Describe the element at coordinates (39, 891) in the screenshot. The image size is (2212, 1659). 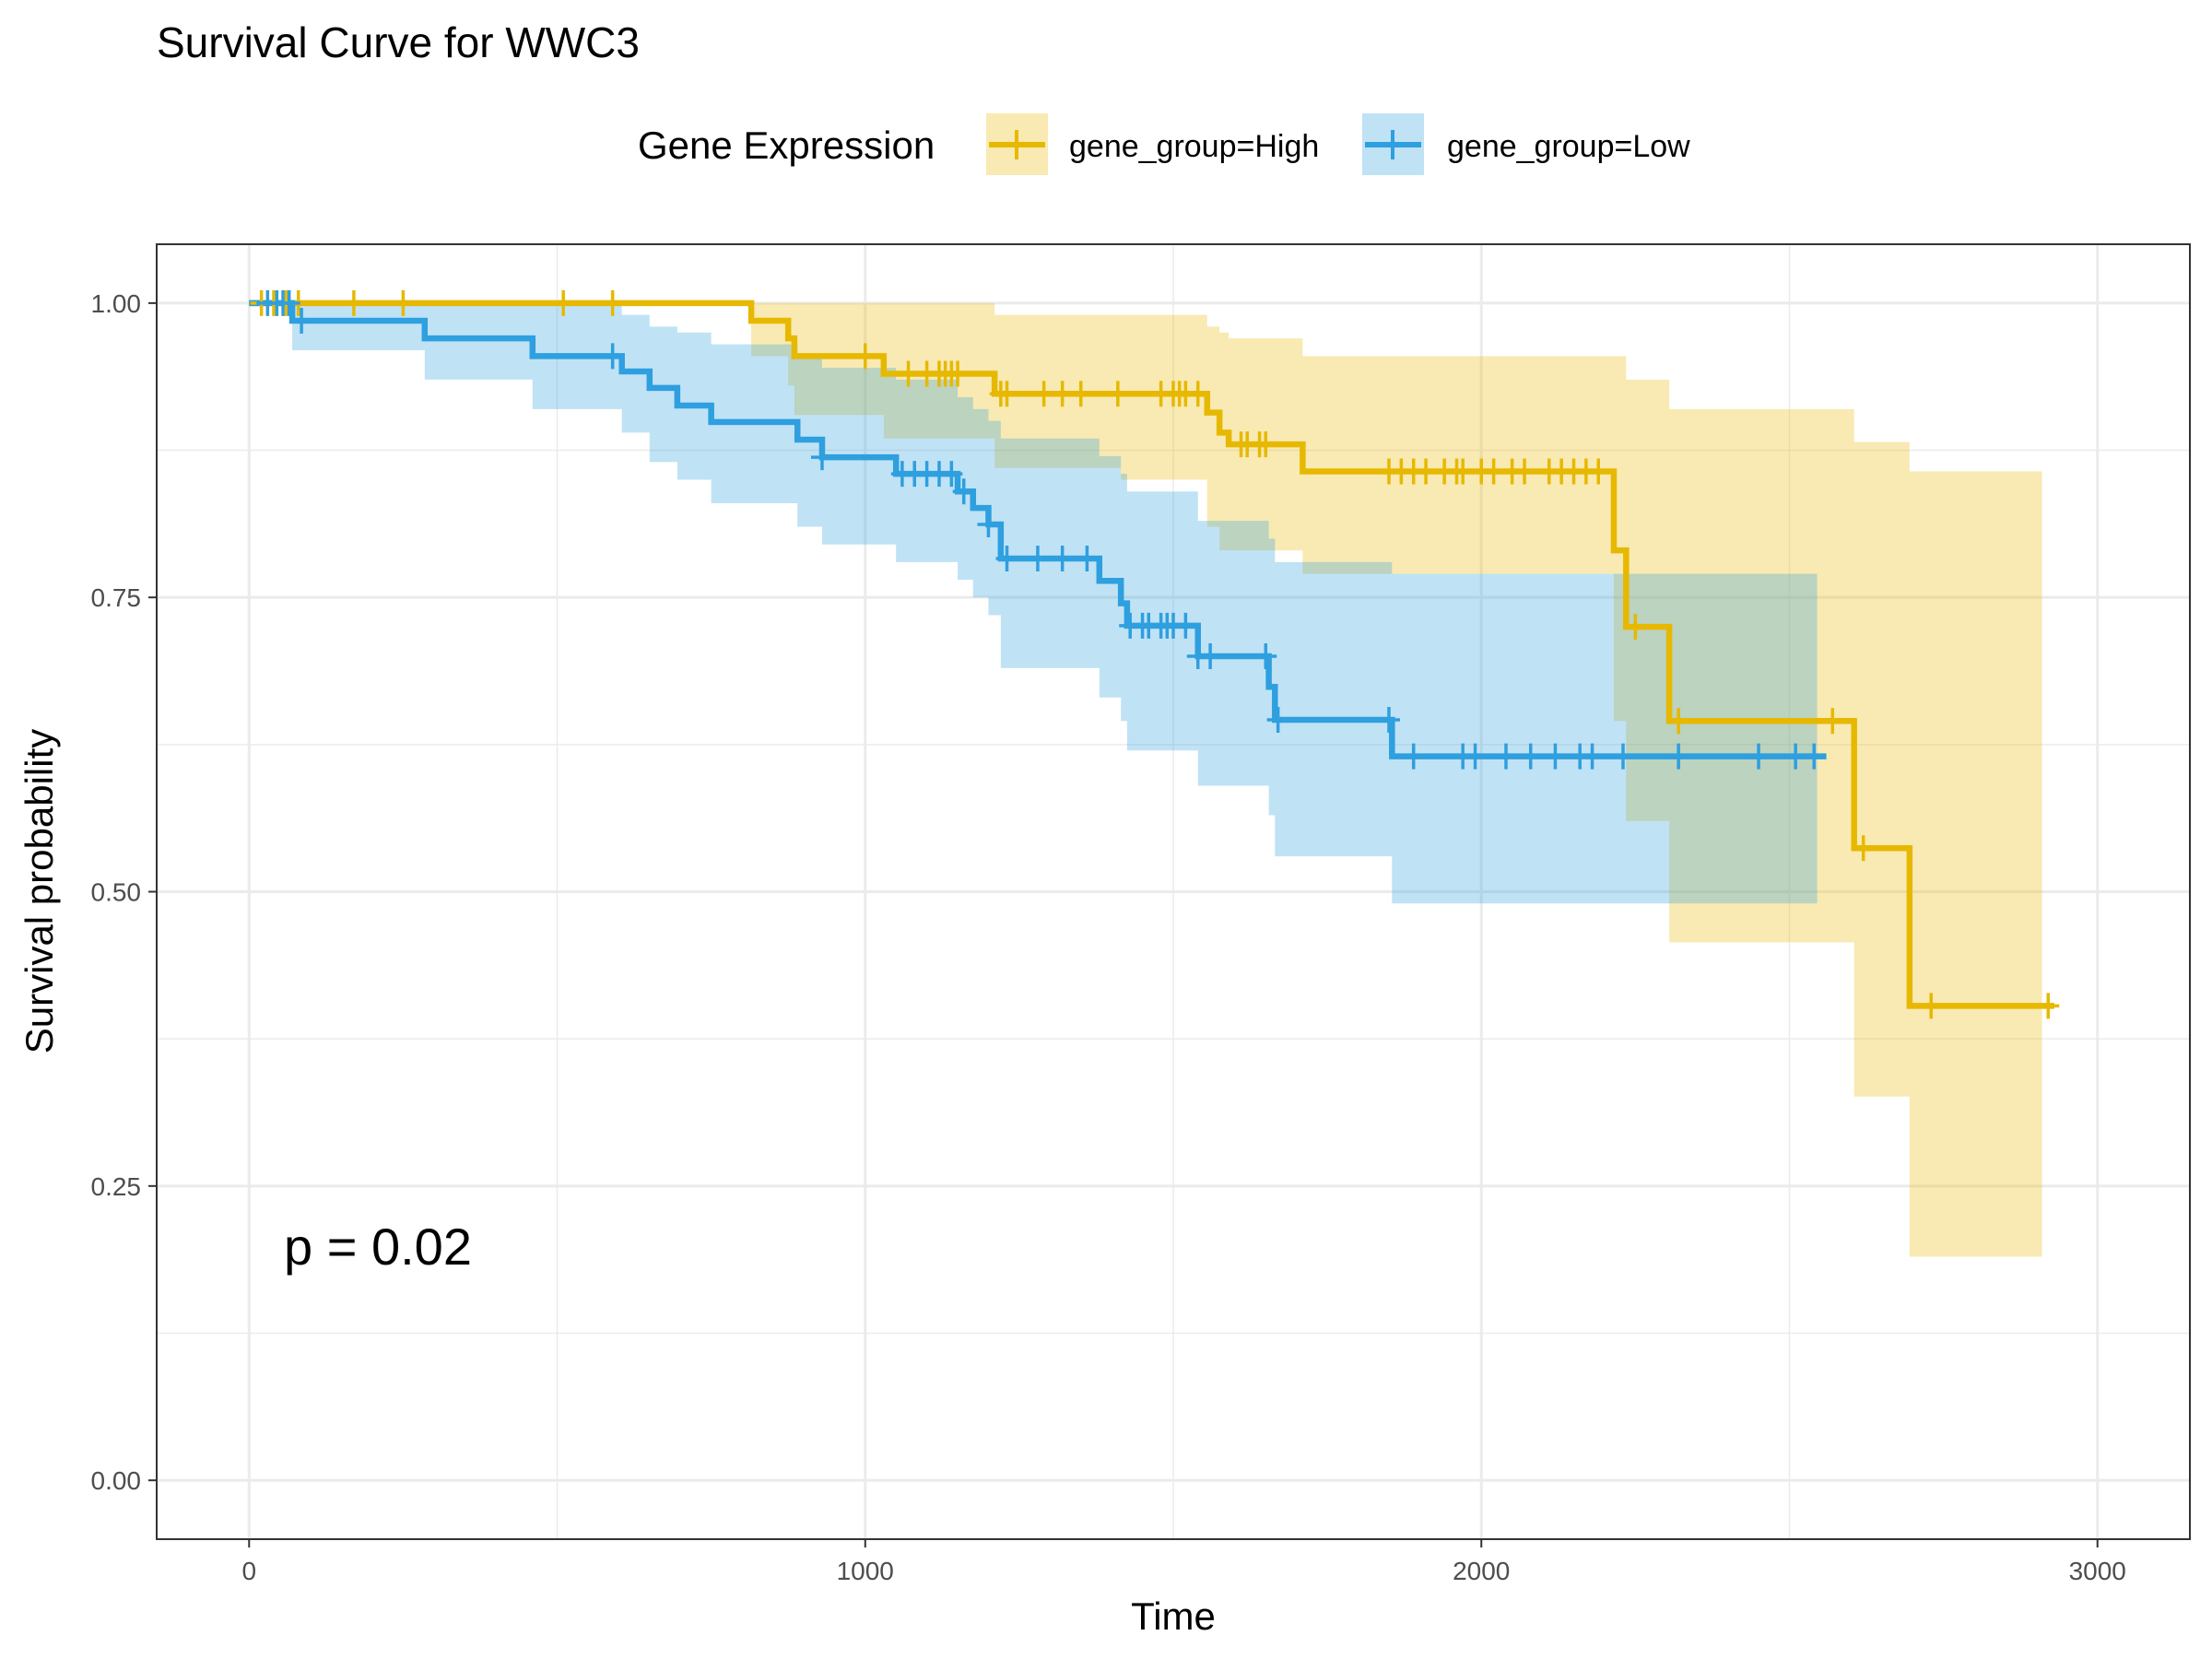
I see `y-axis-title: Survival probability` at that location.